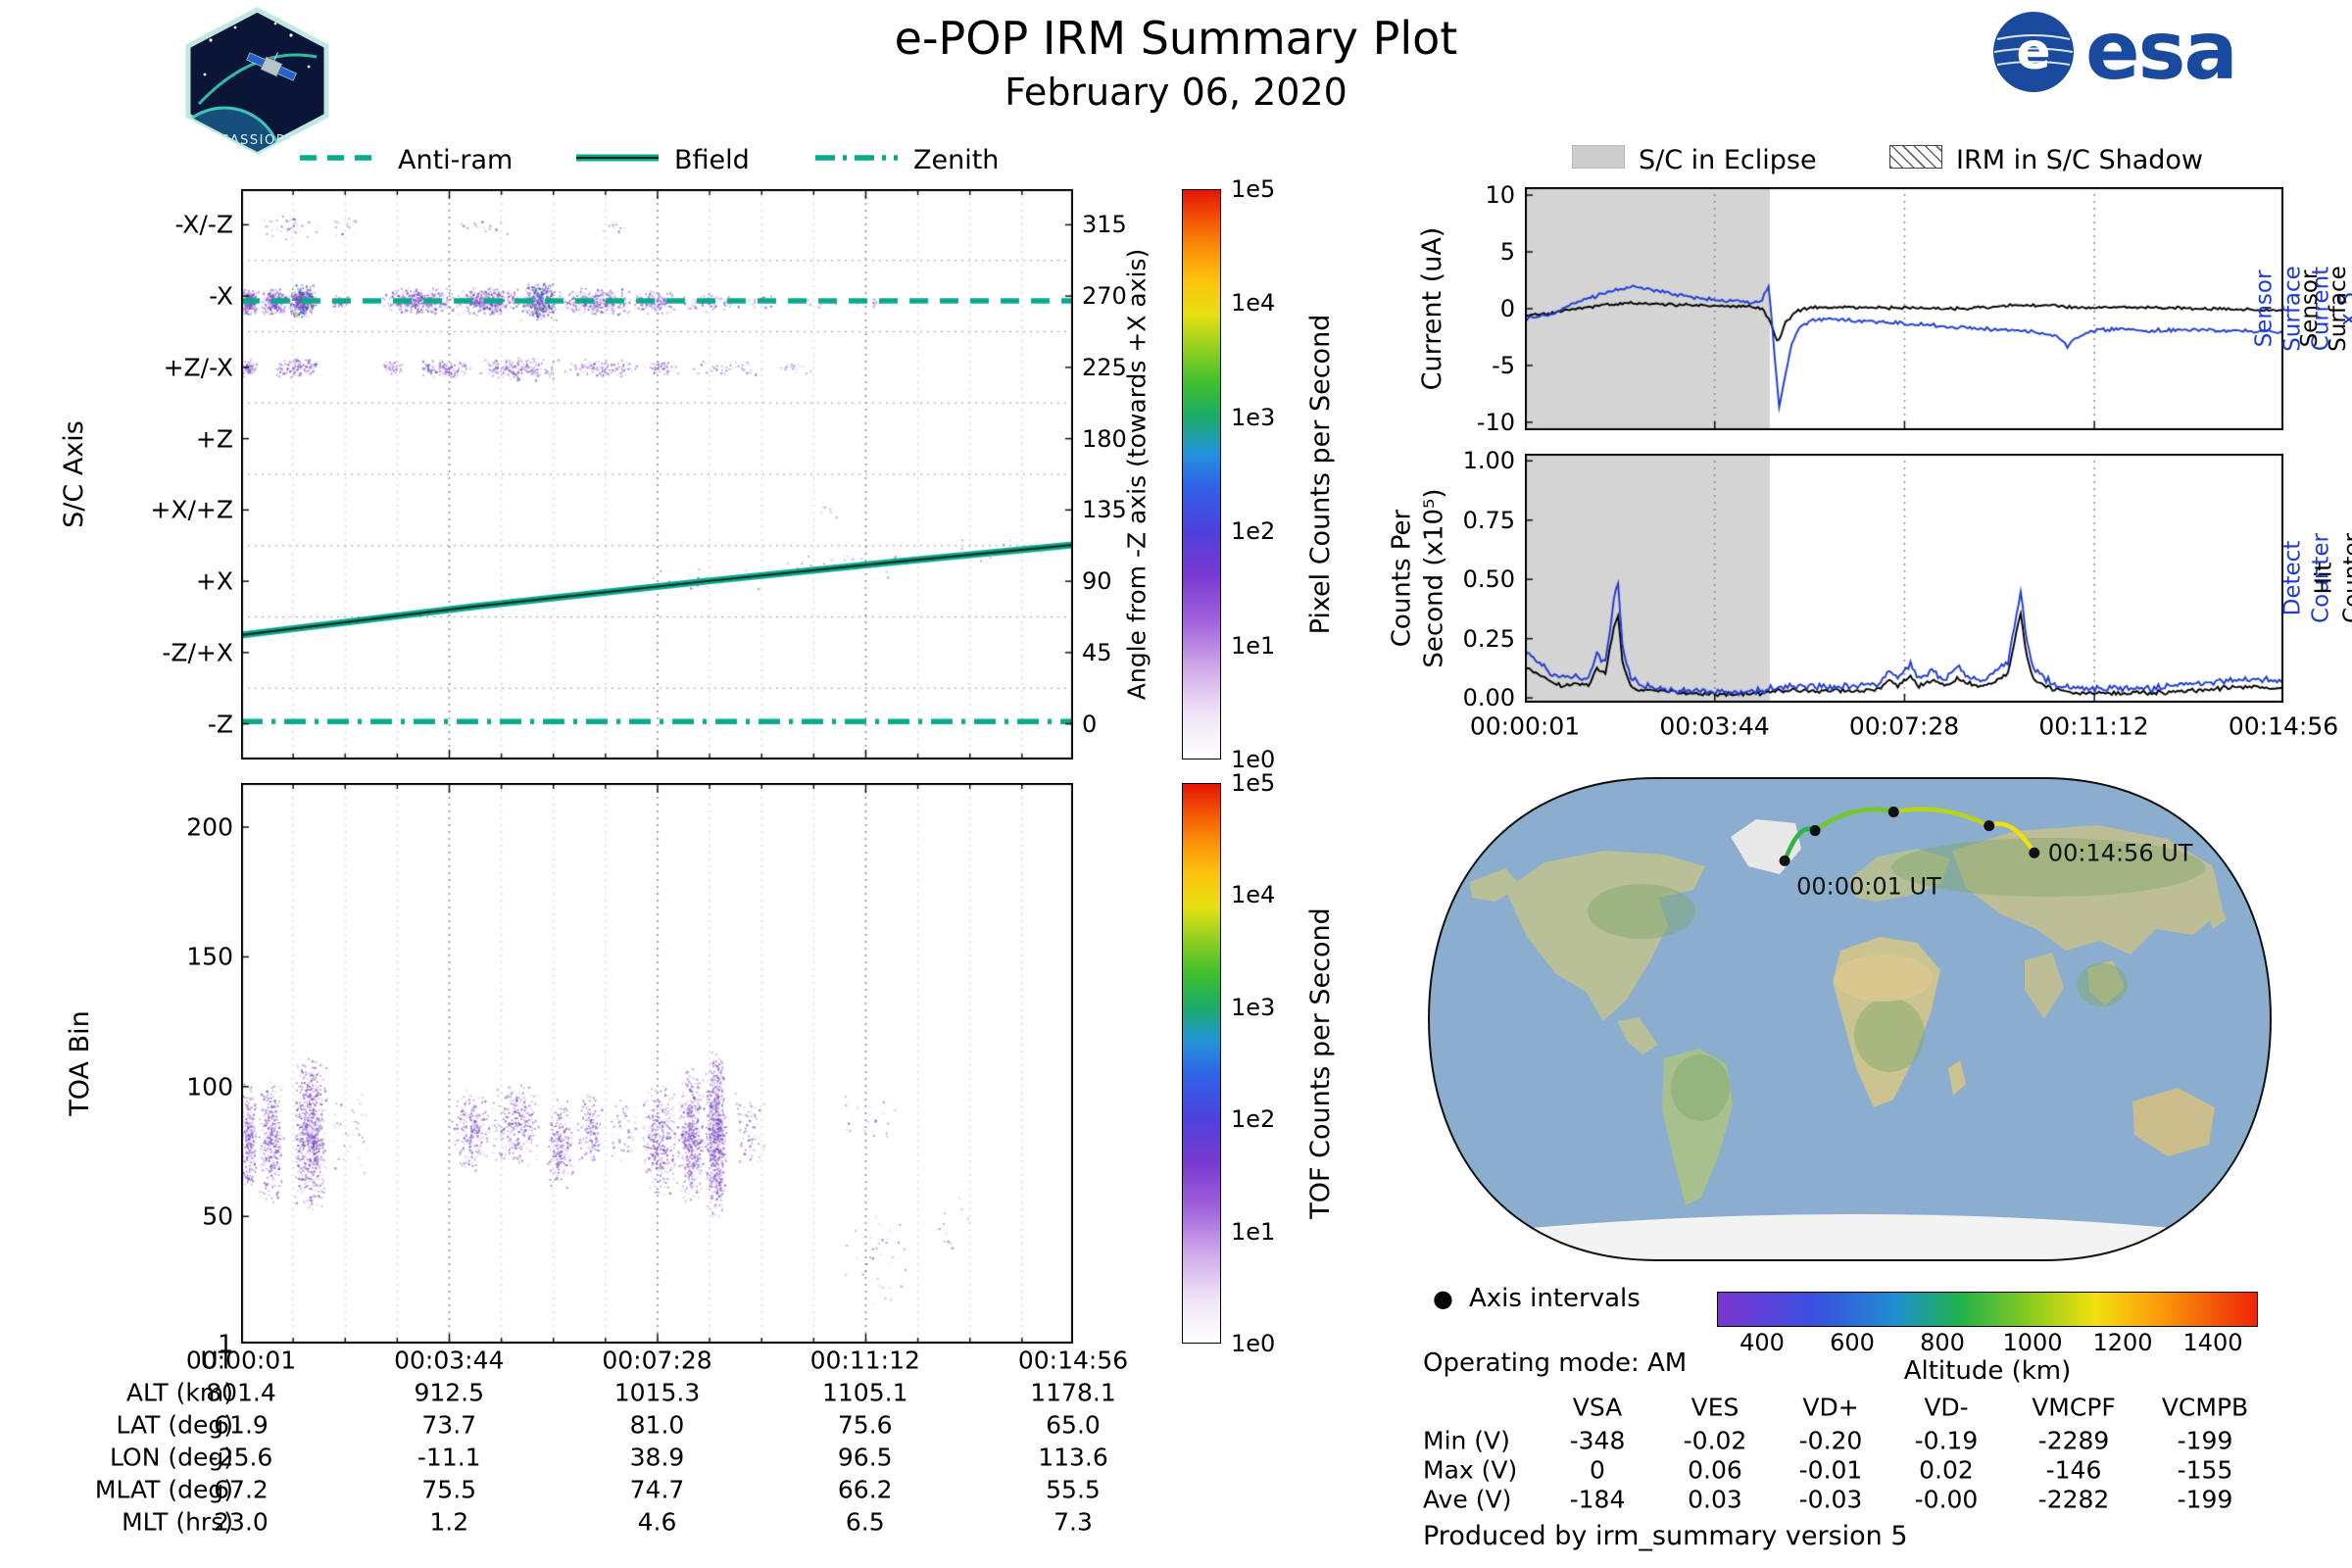 The width and height of the screenshot is (2352, 1568). What do you see at coordinates (1728, 160) in the screenshot?
I see `legend-eclipse-label: S/C in Eclipse` at bounding box center [1728, 160].